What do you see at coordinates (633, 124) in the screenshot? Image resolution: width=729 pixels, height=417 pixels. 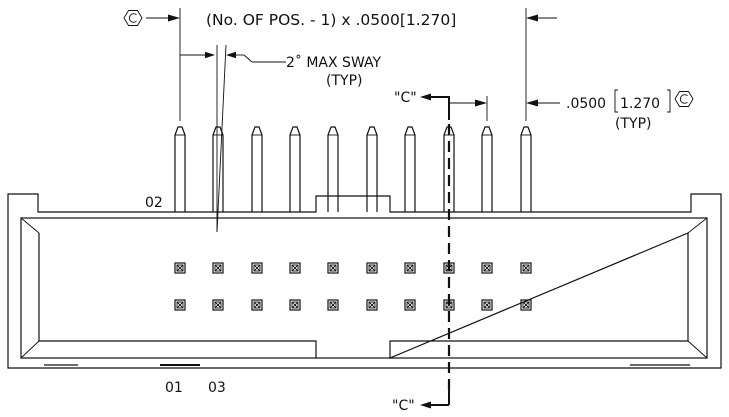 I see `pitch-typ-label: (TYP)` at bounding box center [633, 124].